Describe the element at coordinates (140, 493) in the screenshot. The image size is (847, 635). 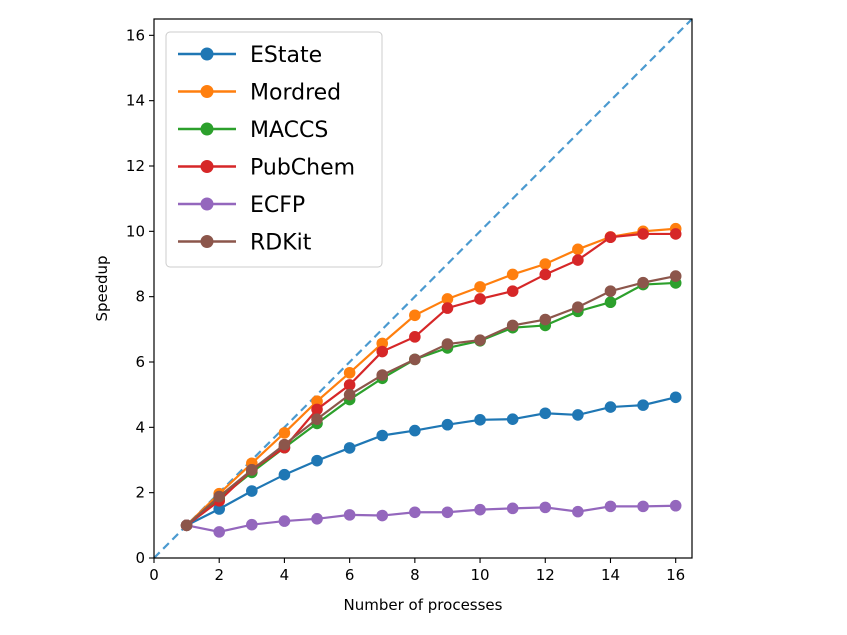
I see `y-tick-label: 2` at that location.